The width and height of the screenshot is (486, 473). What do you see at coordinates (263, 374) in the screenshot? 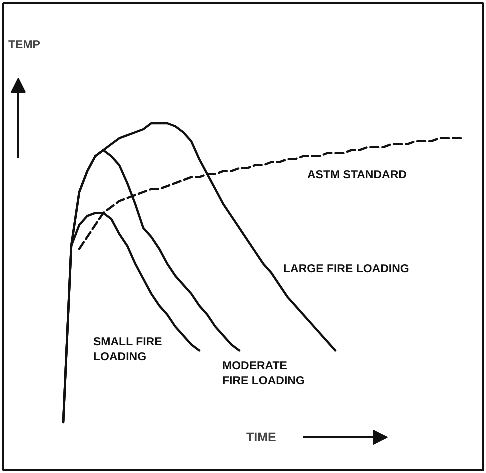
I see `series-label: MODERATE FIRE LOADING` at bounding box center [263, 374].